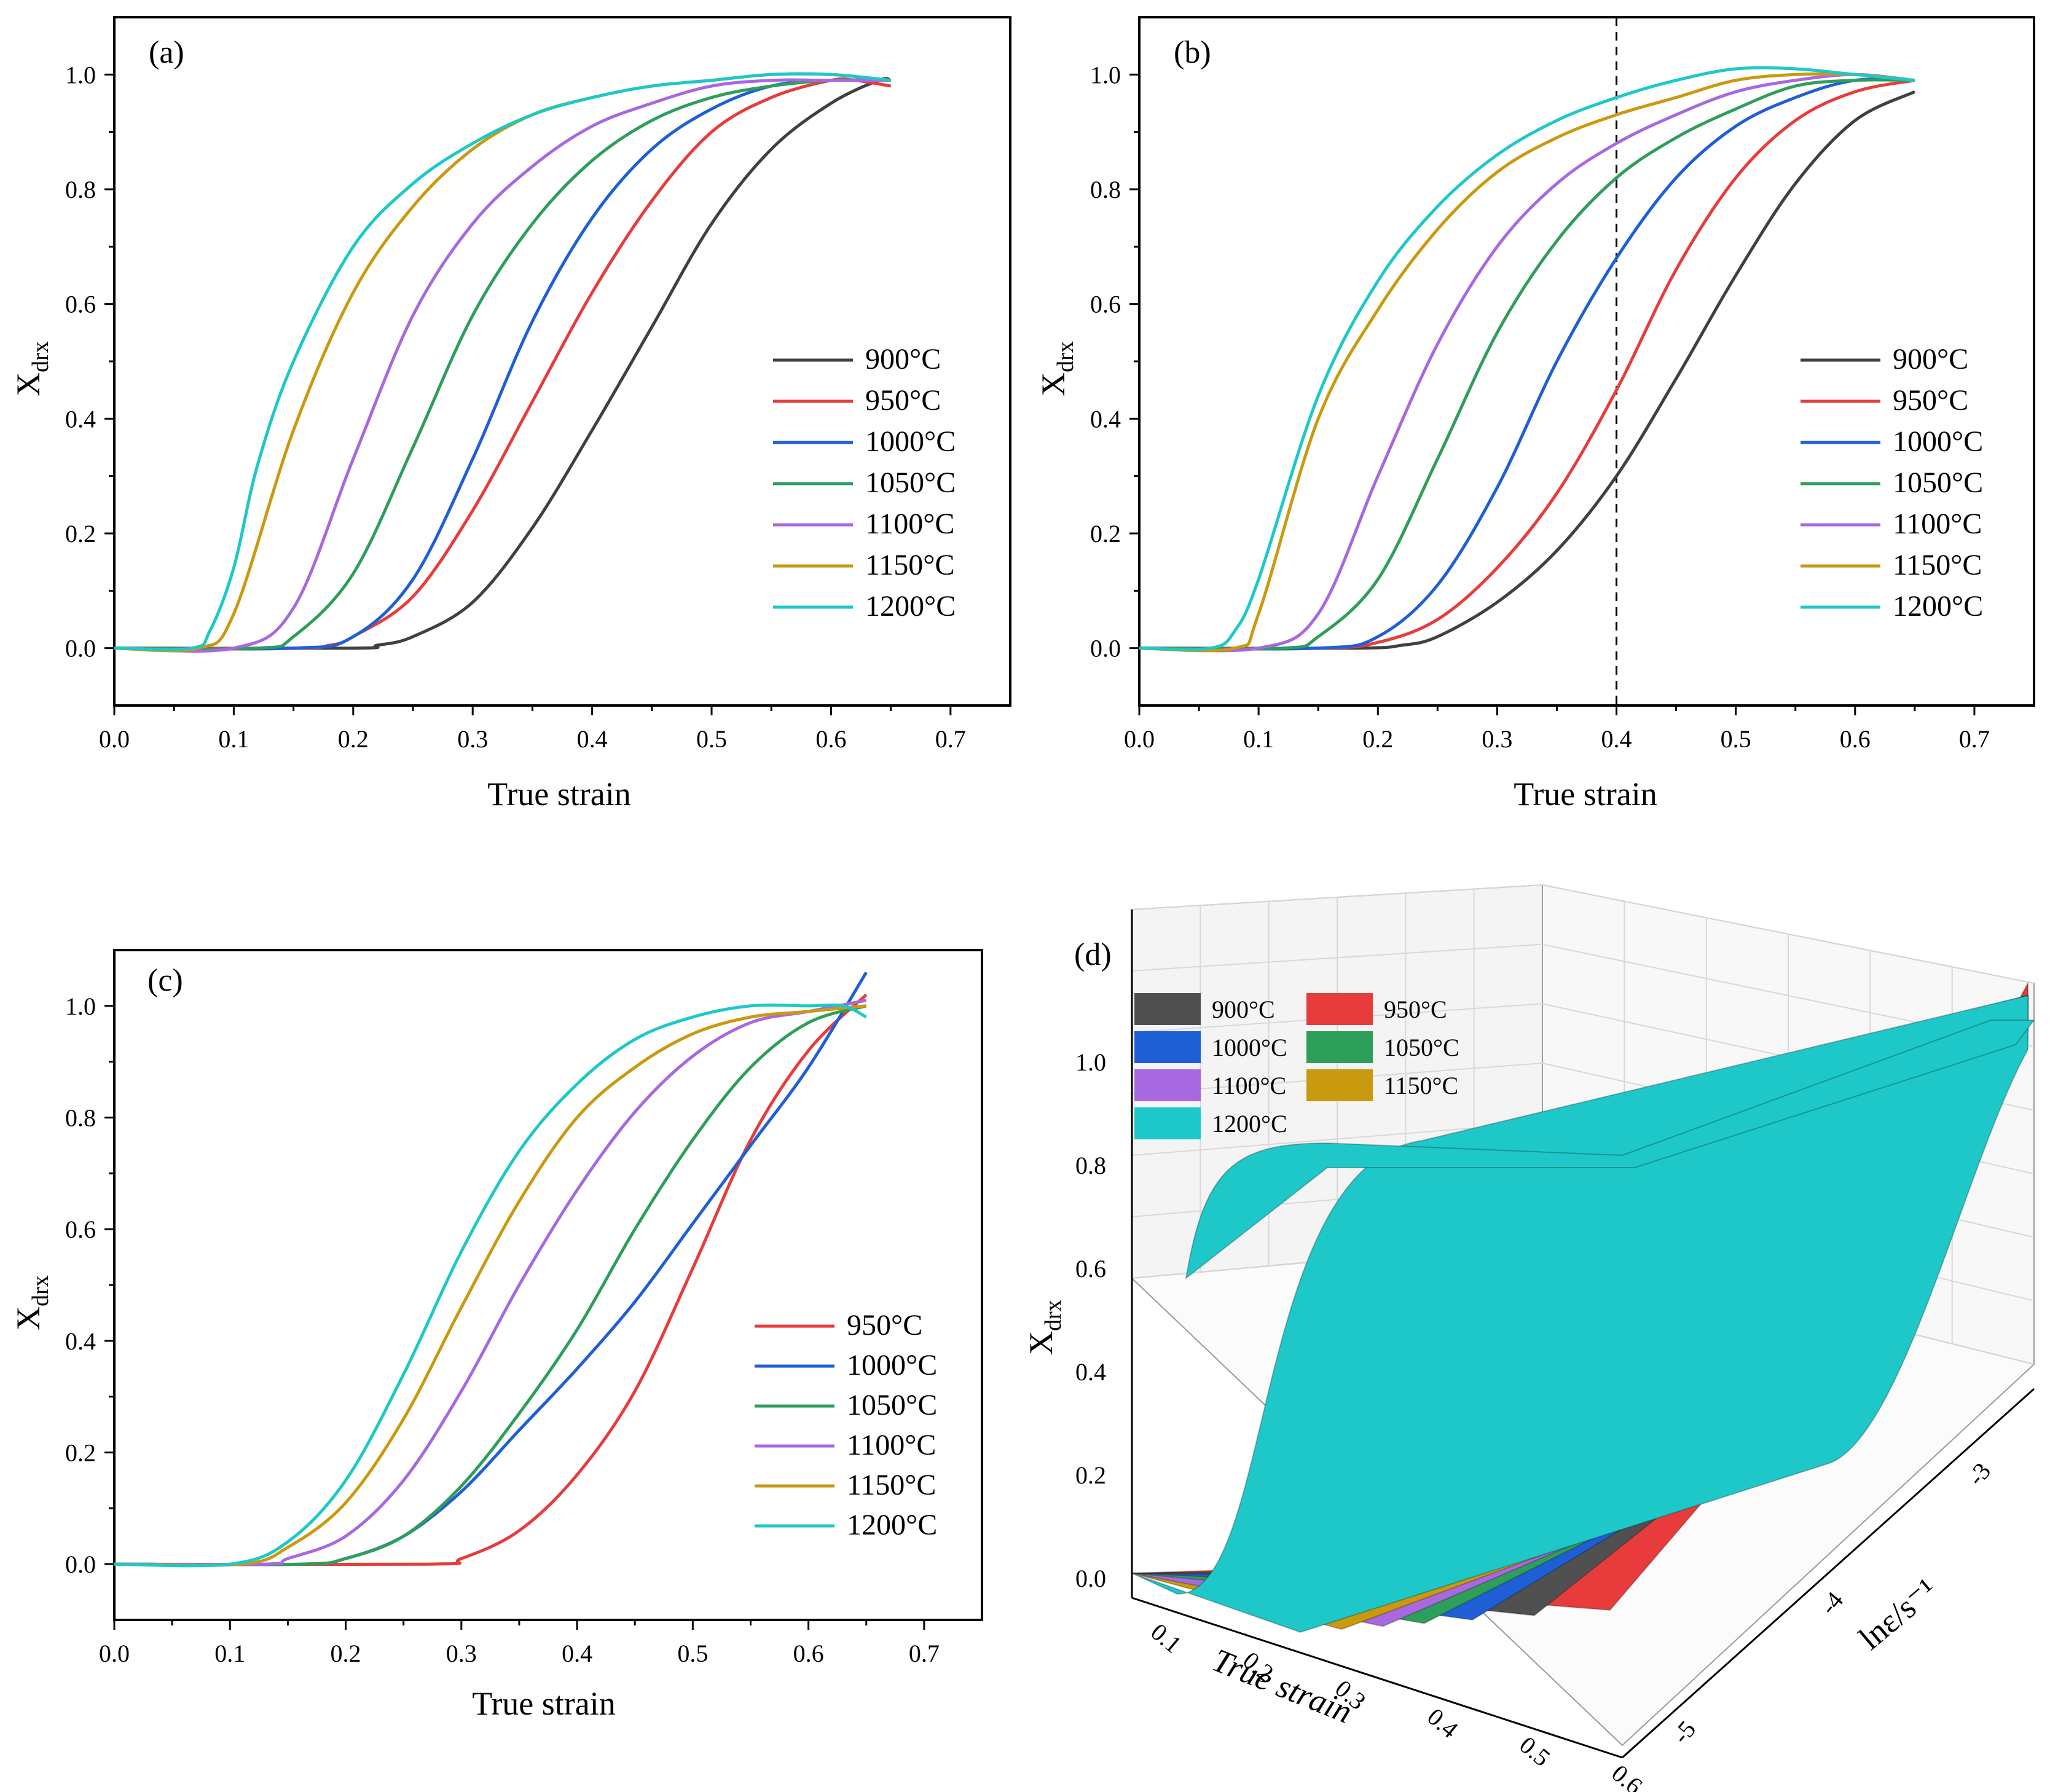 The width and height of the screenshot is (2050, 1792). Describe the element at coordinates (1974, 739) in the screenshot. I see `panel-b-x-tick-label: 0.7` at that location.